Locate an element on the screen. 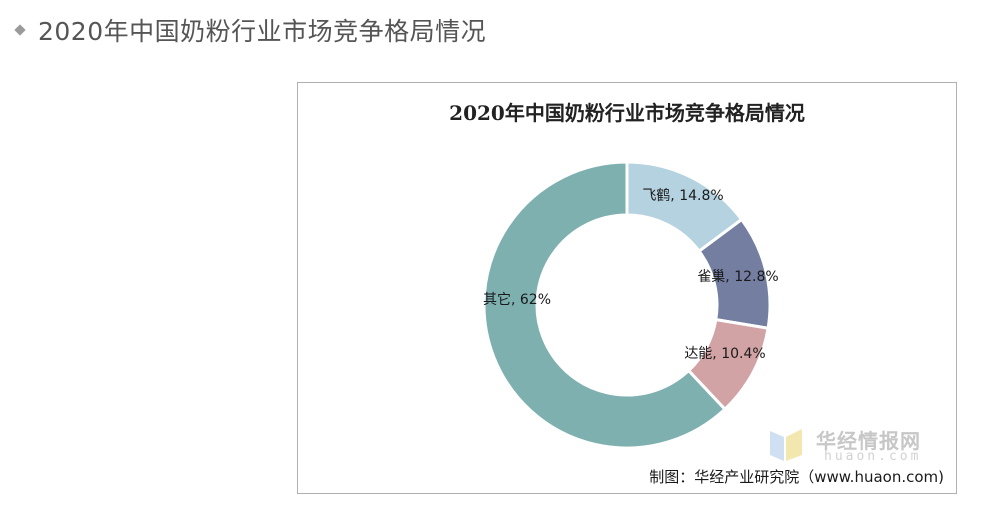 The width and height of the screenshot is (990, 523). slice-label-1: 雀巢, 12.8% is located at coordinates (737, 277).